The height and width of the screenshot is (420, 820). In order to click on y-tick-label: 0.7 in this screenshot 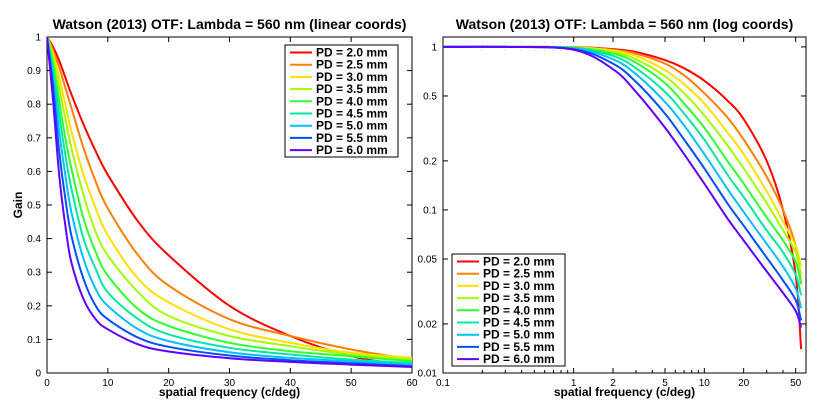, I will do `click(34, 138)`.